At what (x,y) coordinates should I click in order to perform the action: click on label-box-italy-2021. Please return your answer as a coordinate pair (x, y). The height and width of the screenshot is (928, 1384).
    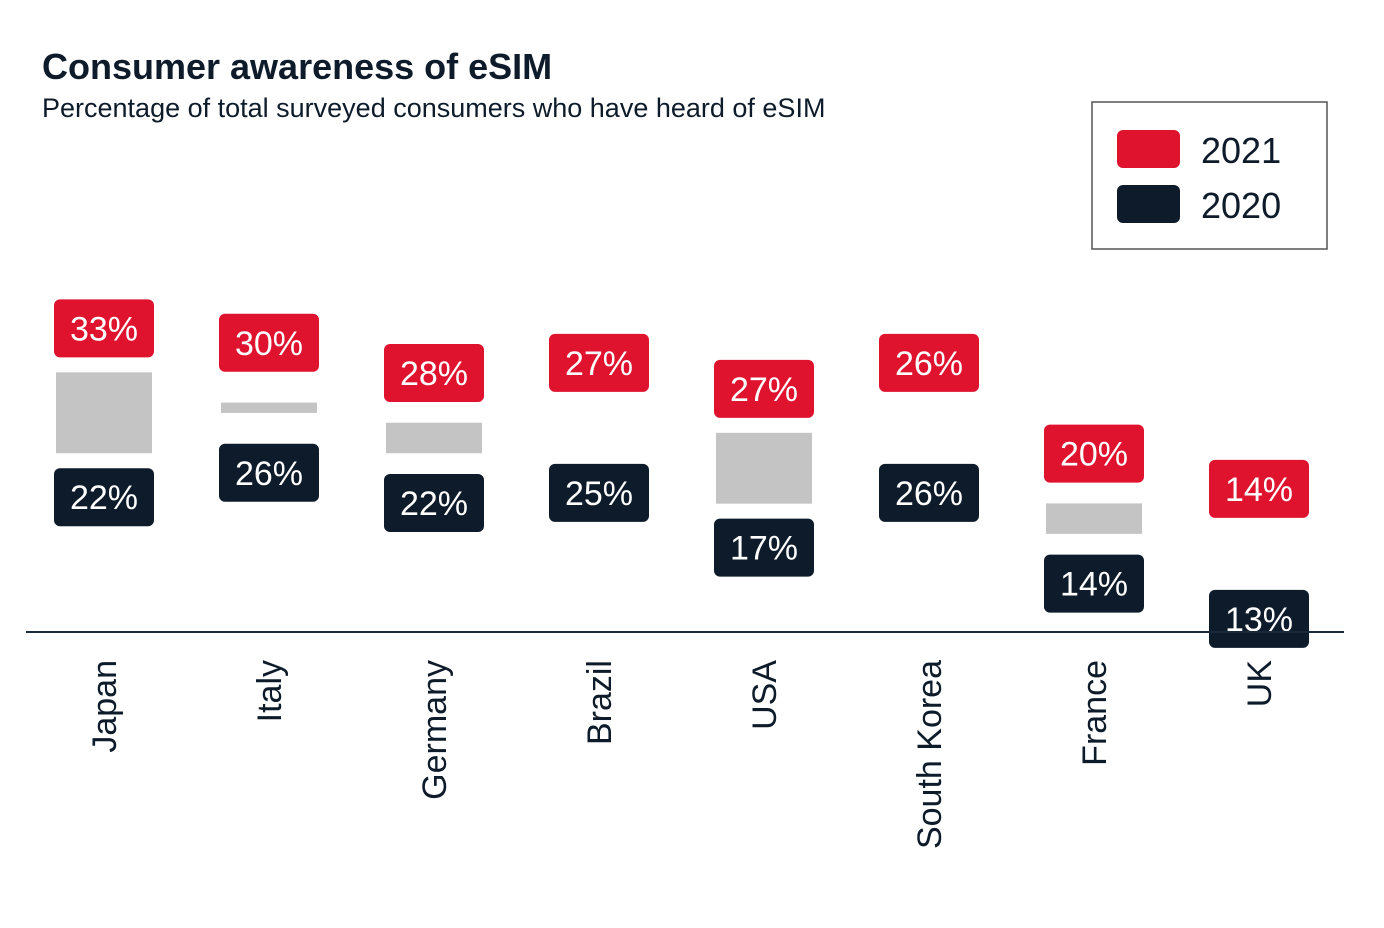
    Looking at the image, I should click on (269, 342).